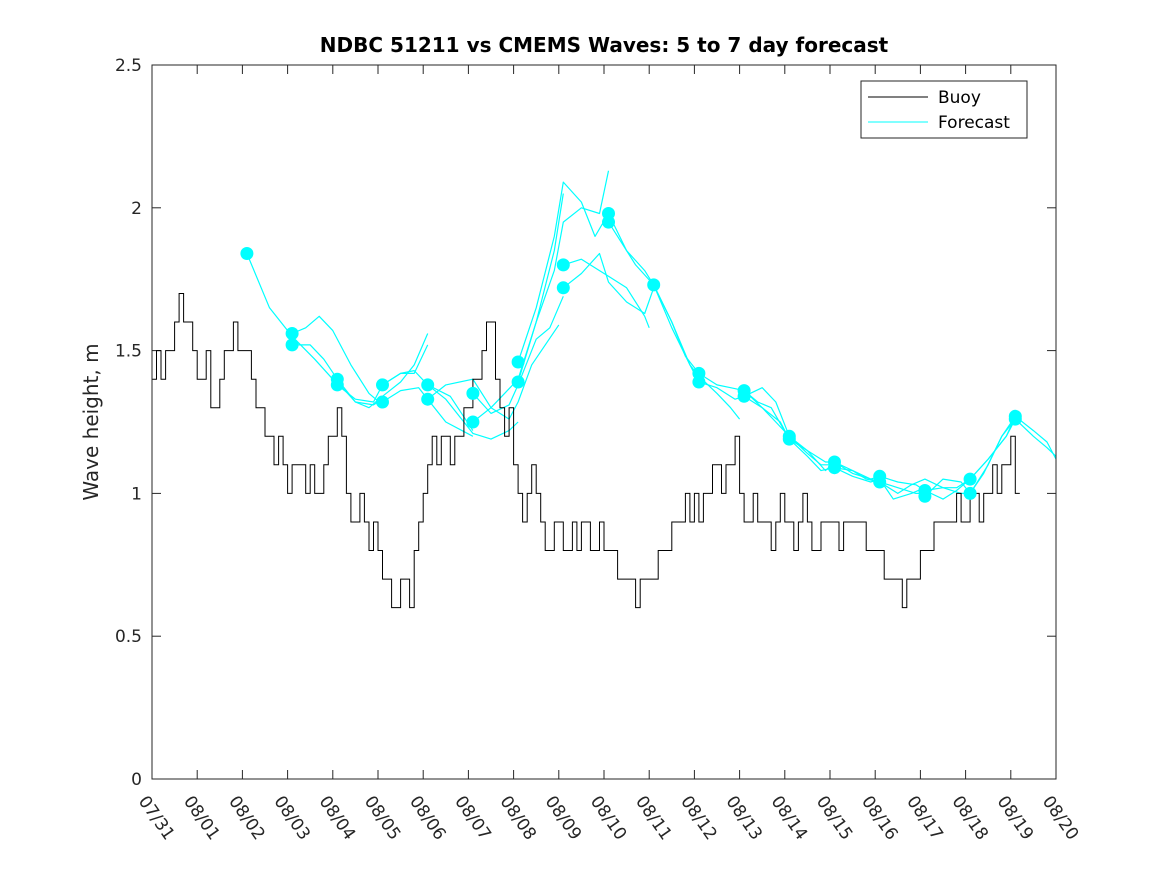  What do you see at coordinates (959, 98) in the screenshot?
I see `legend-buoy-label: Buoy` at bounding box center [959, 98].